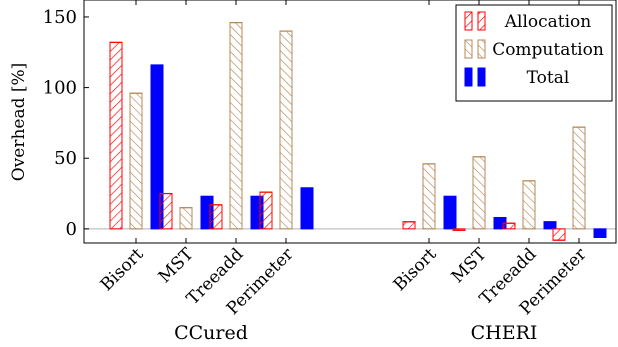  I want to click on y-tick-label: 150, so click(60, 17).